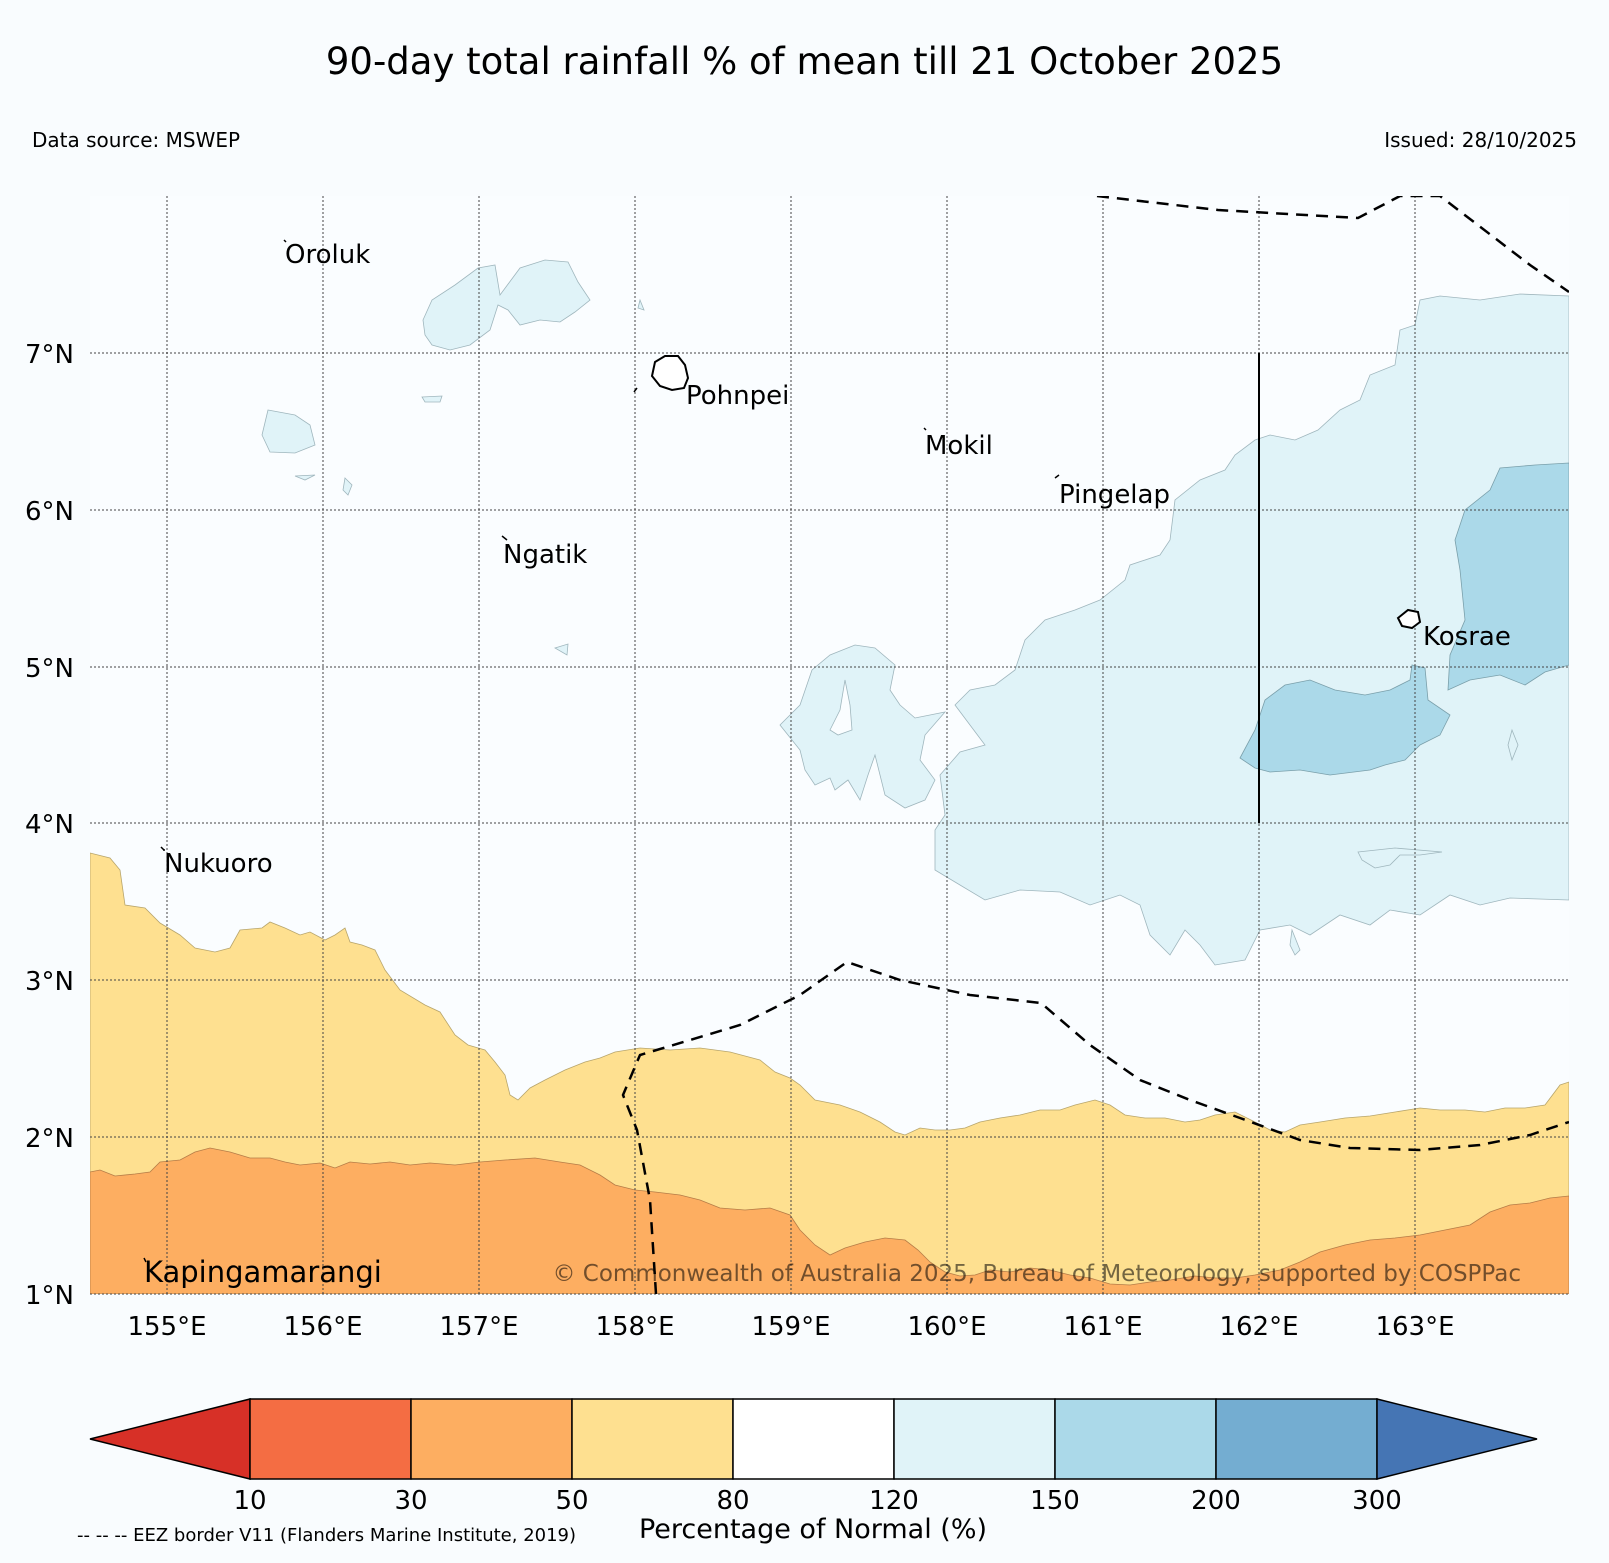 Image resolution: width=1609 pixels, height=1563 pixels. What do you see at coordinates (1055, 1501) in the screenshot?
I see `colorbar-tick-label: 150` at bounding box center [1055, 1501].